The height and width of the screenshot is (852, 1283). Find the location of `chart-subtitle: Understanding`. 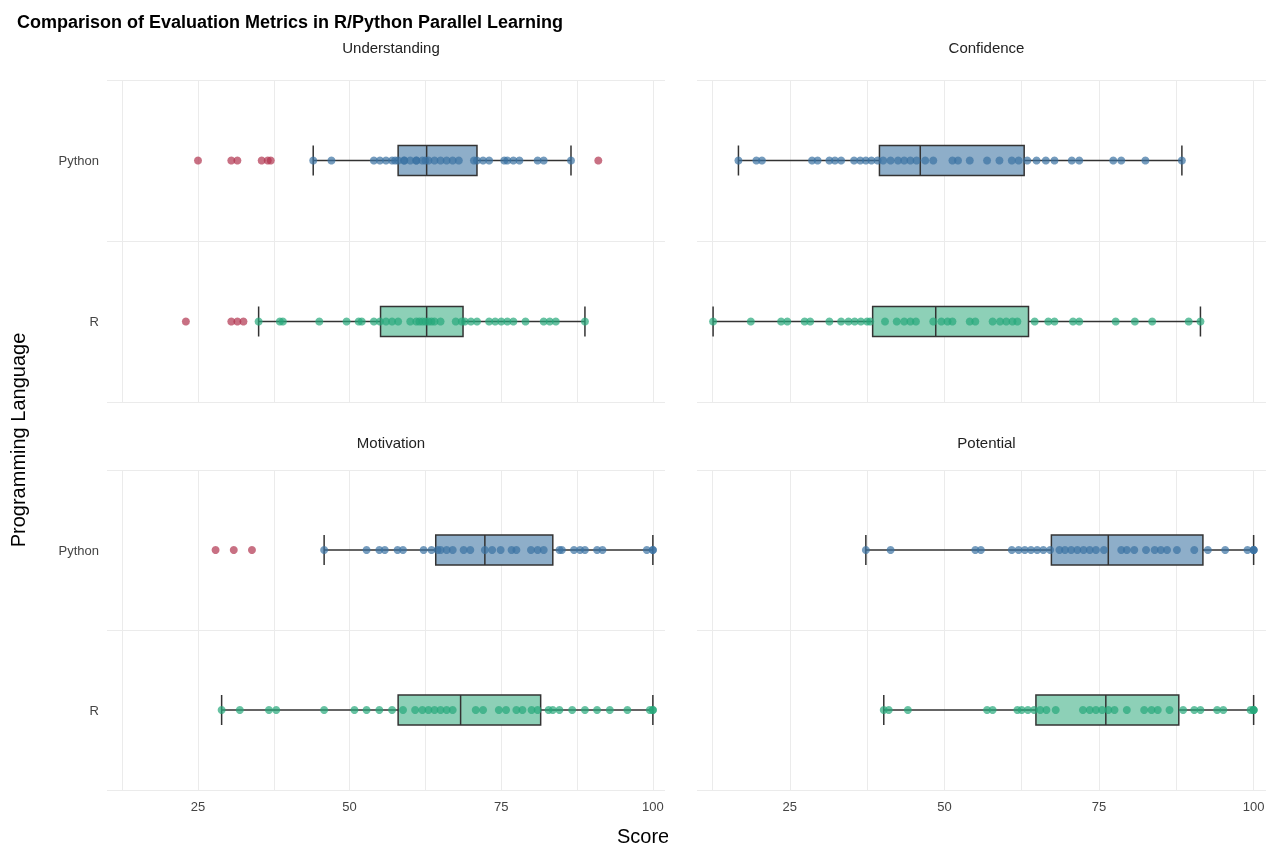

chart-subtitle: Understanding is located at coordinates (391, 47).